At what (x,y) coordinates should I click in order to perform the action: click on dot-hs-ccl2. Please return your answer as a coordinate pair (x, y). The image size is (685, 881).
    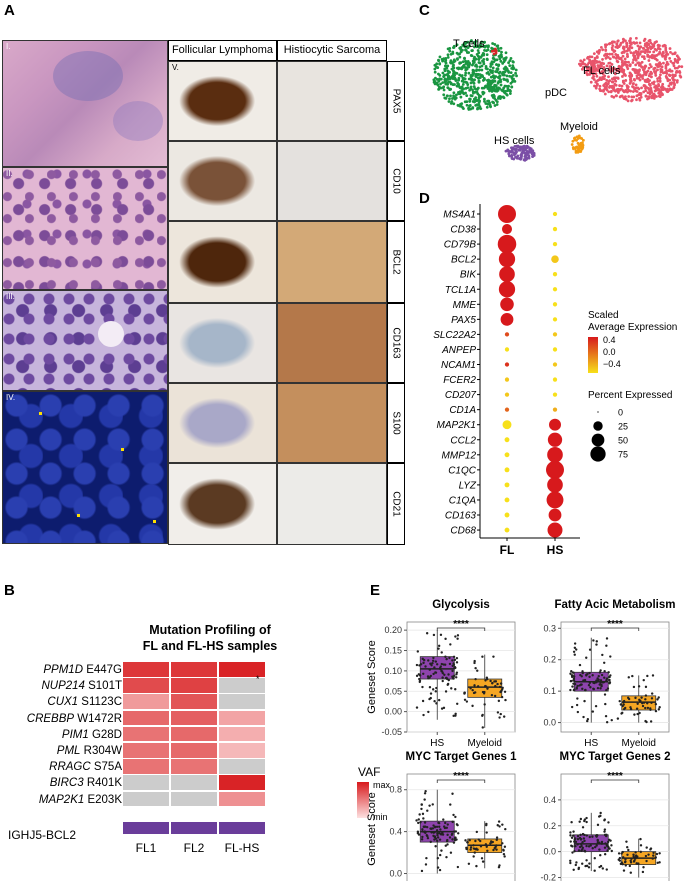
    Looking at the image, I should click on (555, 439).